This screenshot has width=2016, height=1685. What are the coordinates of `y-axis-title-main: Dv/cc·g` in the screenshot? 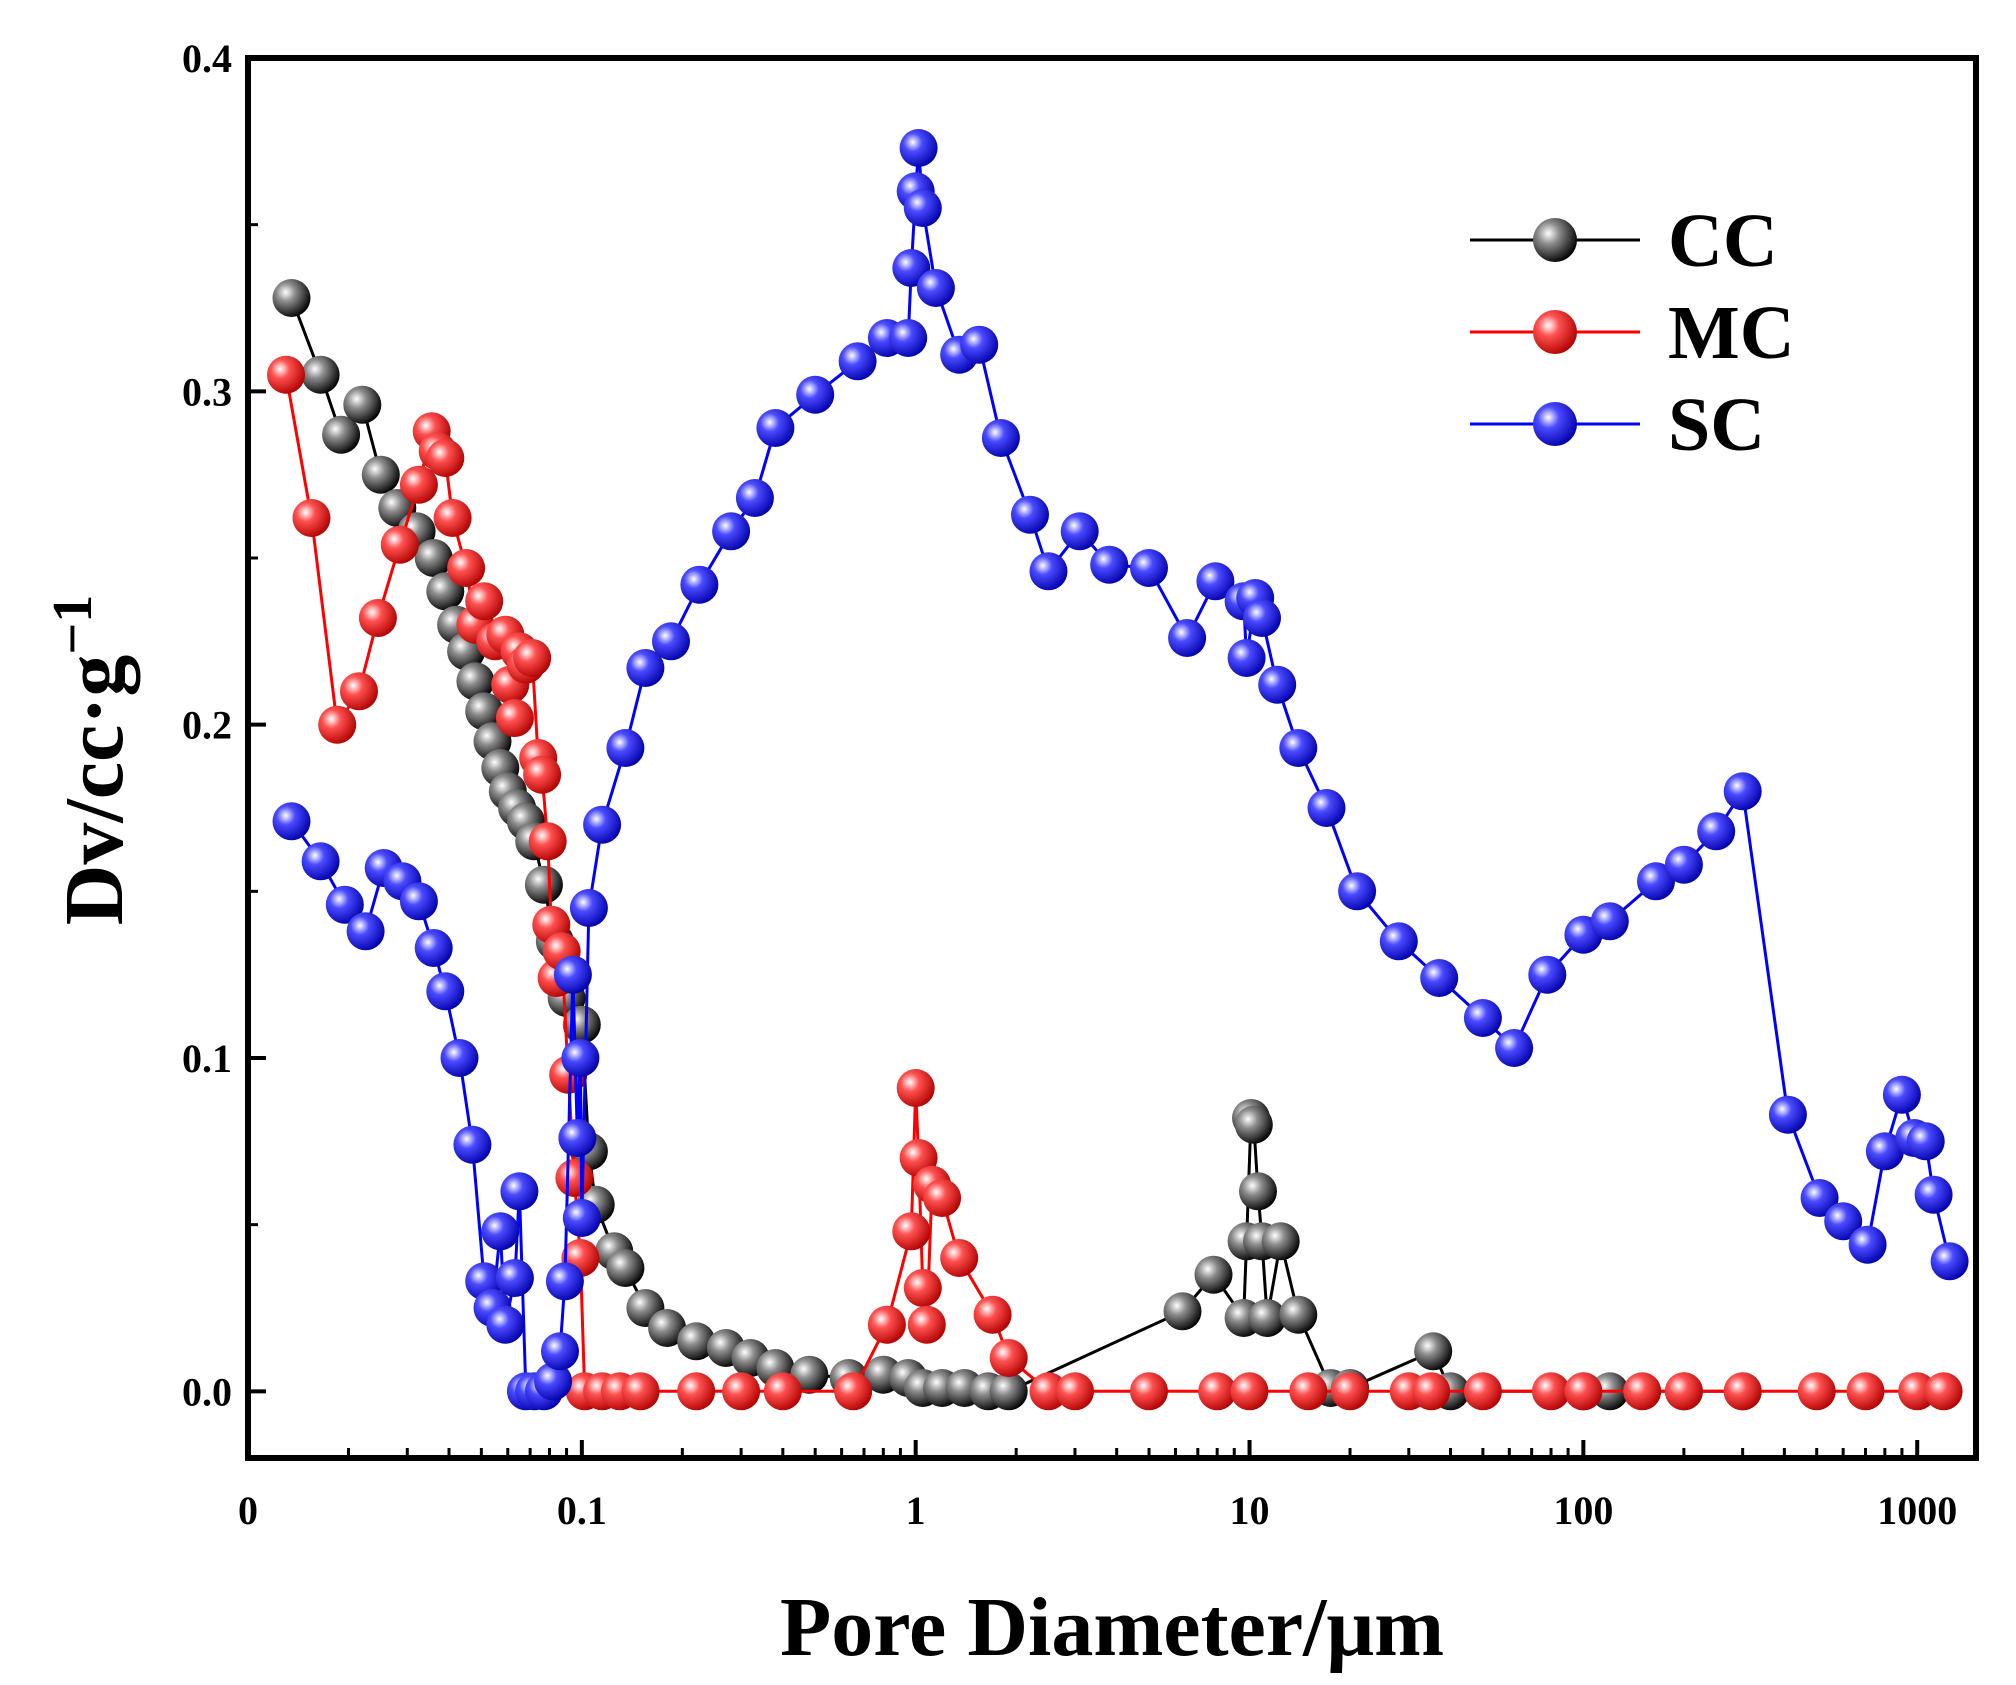 It's located at (94, 790).